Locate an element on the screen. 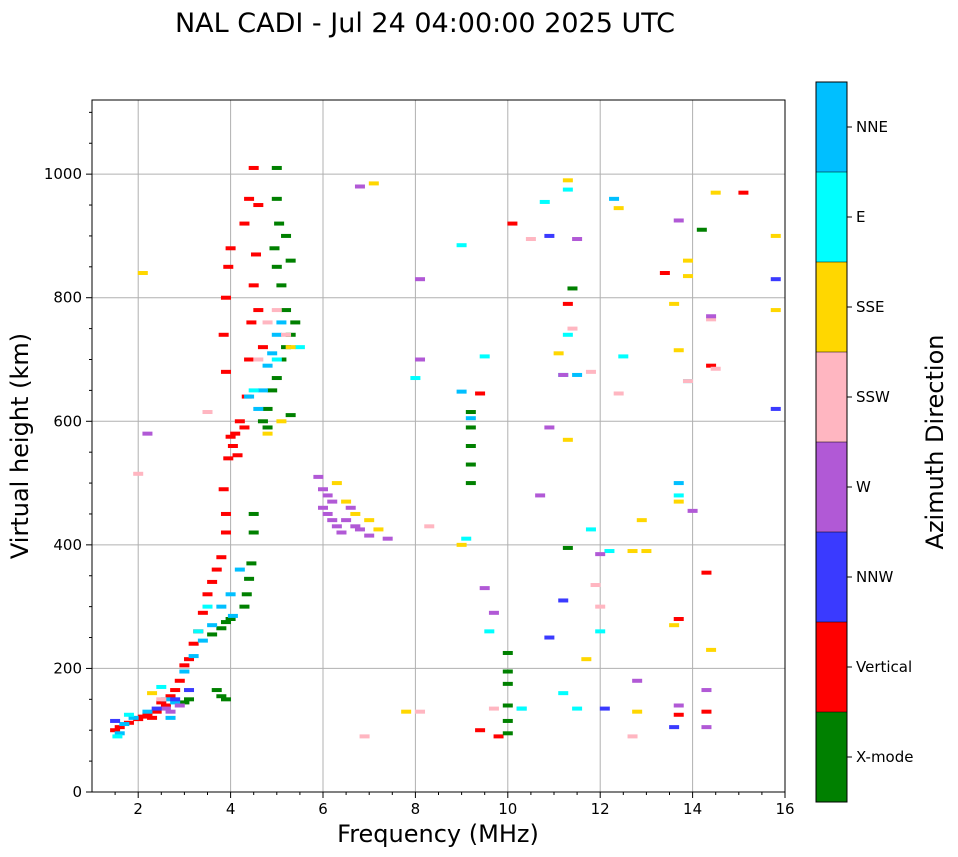  x-tick-label: 2 is located at coordinates (138, 809).